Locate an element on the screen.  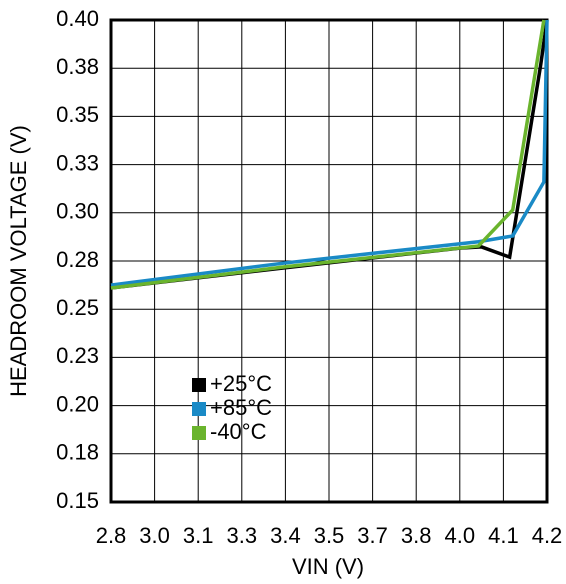
x-tick-label: 3.8 is located at coordinates (416, 535).